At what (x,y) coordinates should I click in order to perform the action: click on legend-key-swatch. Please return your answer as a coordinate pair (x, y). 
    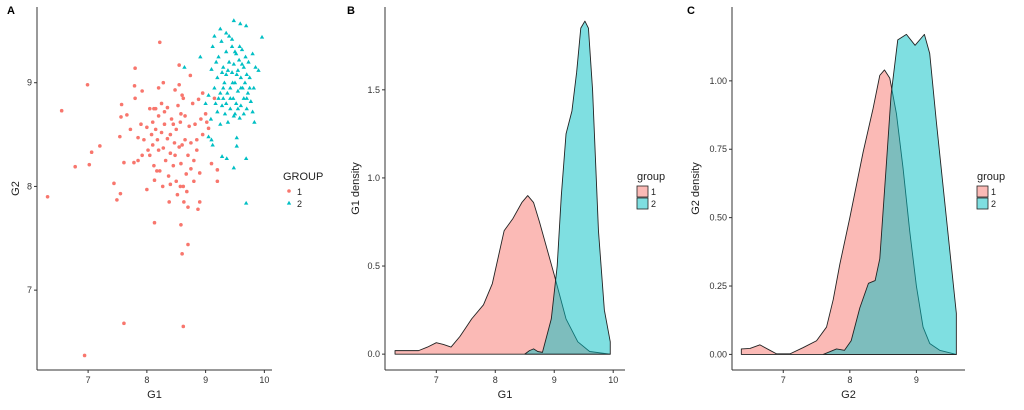
    Looking at the image, I should click on (982, 203).